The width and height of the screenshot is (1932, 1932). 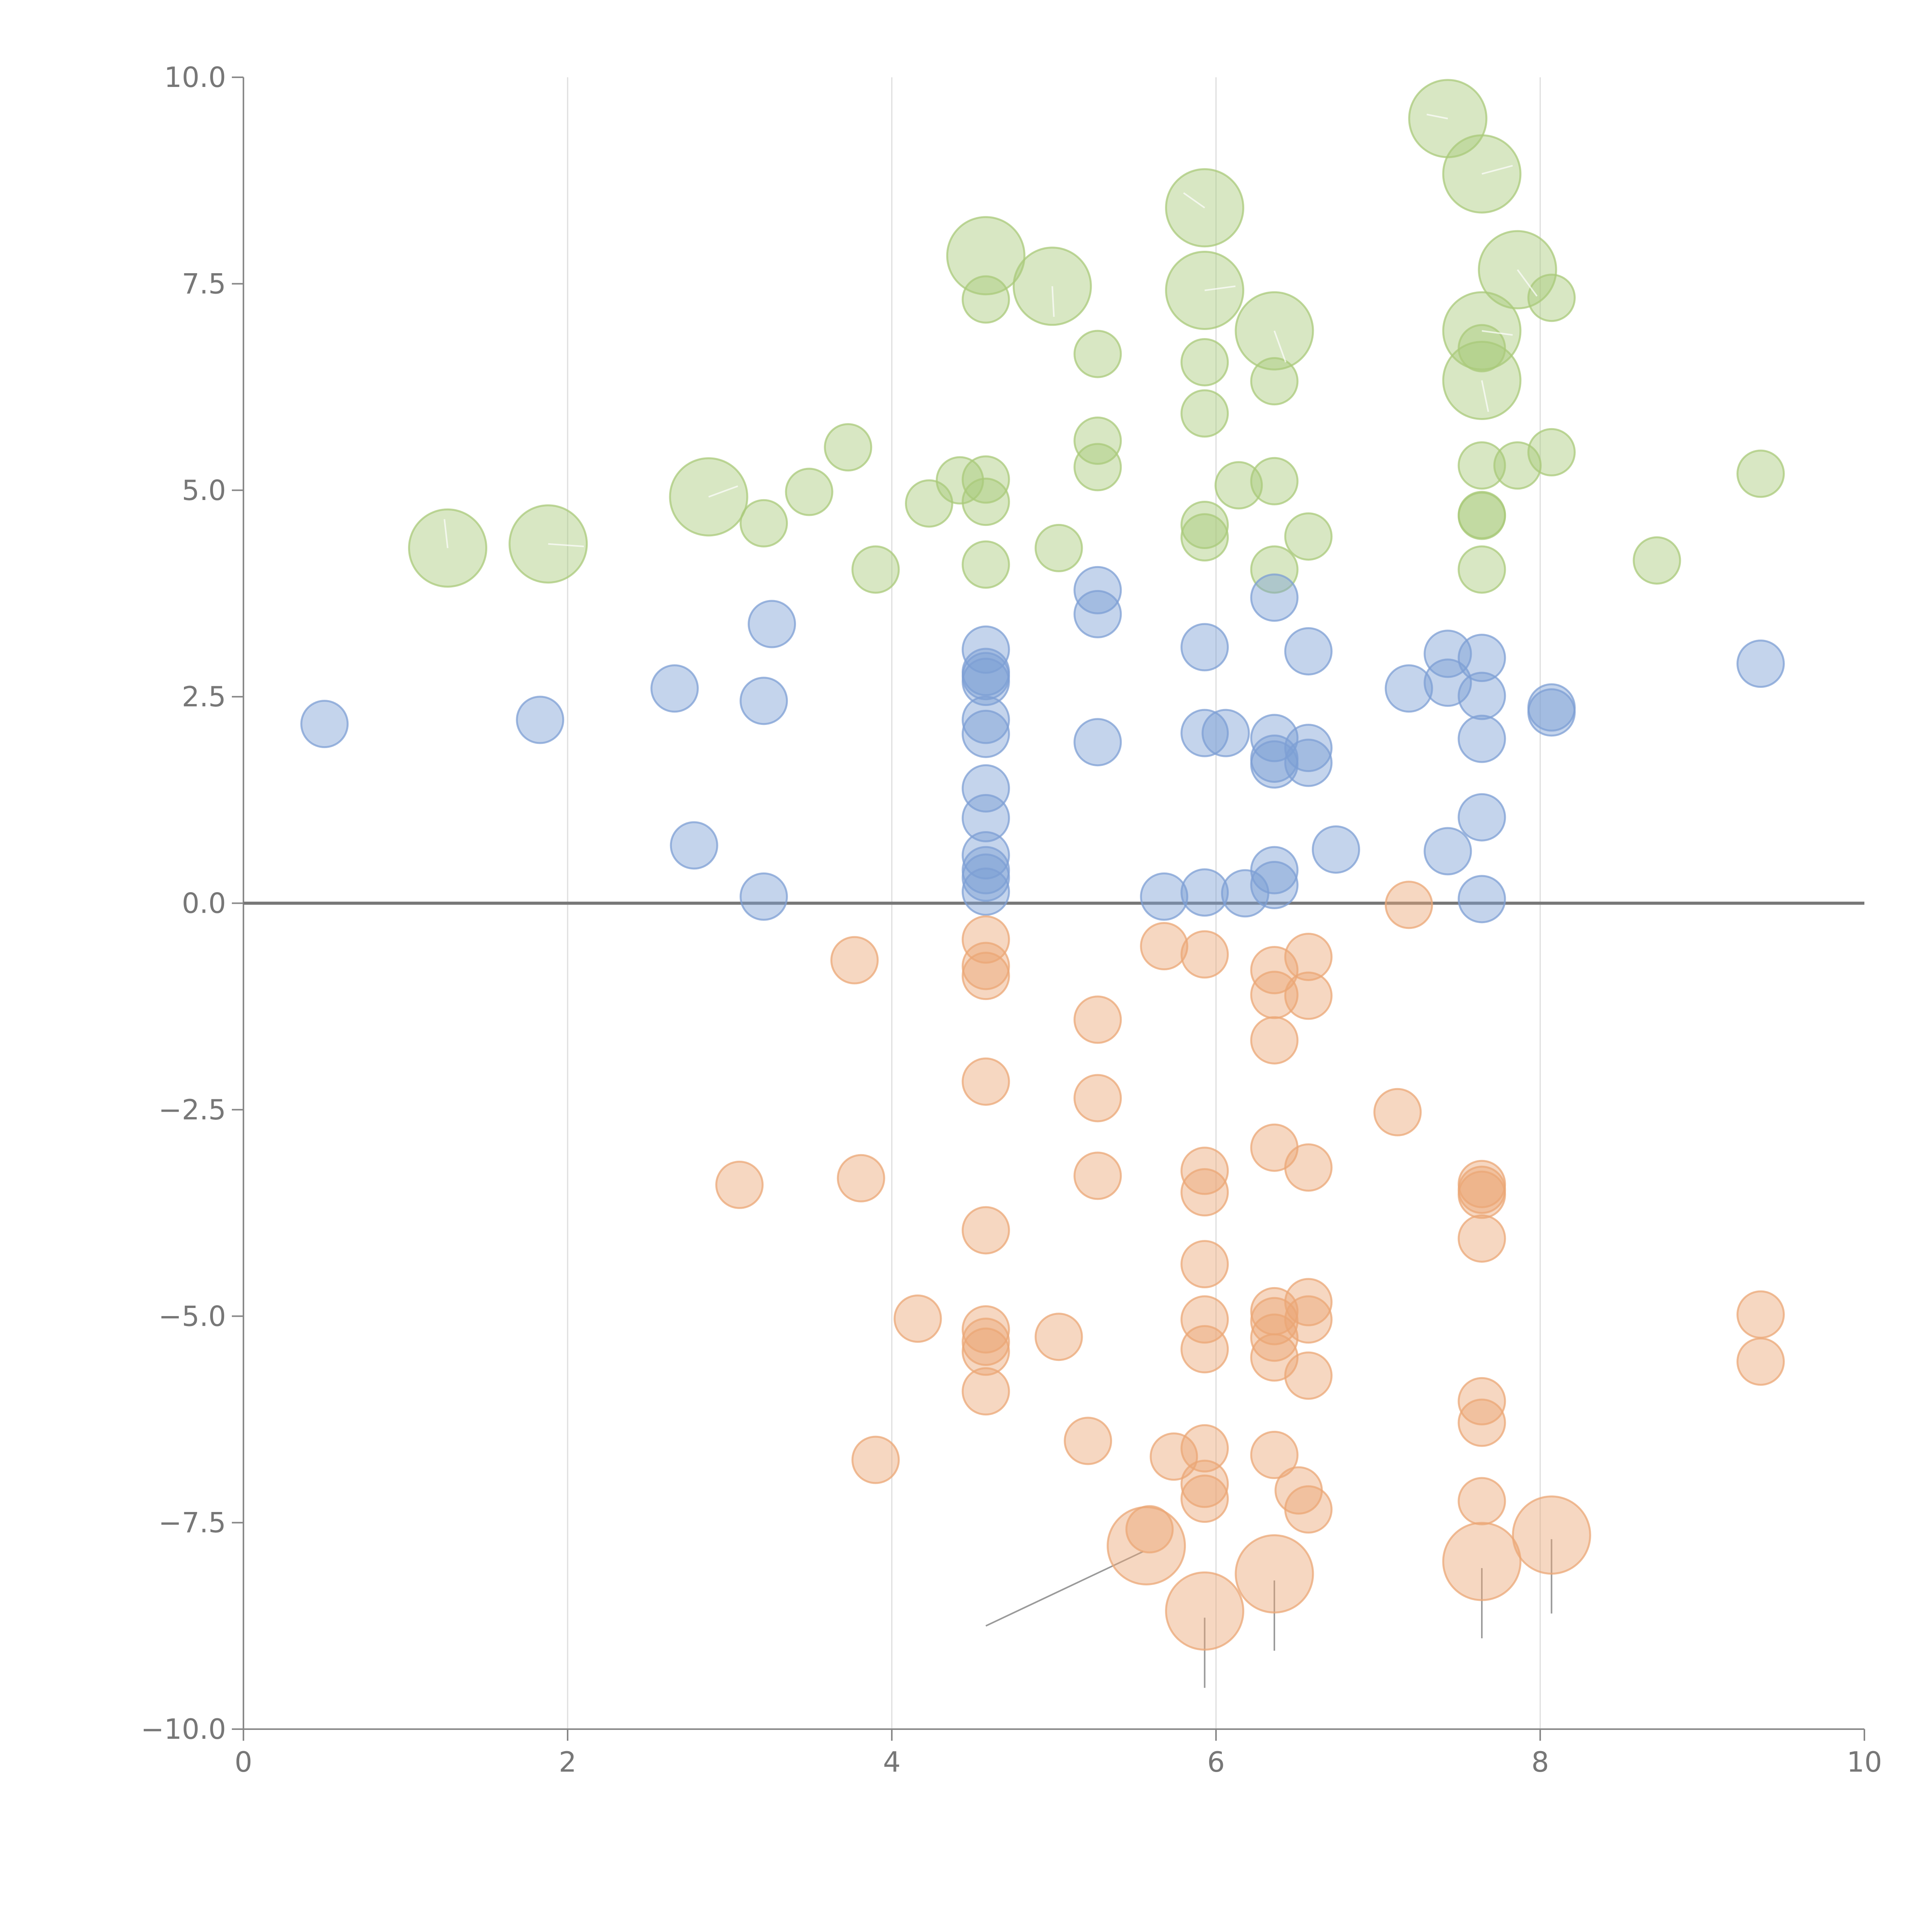 What do you see at coordinates (204, 491) in the screenshot?
I see `y-tick-label-2: 5.0` at bounding box center [204, 491].